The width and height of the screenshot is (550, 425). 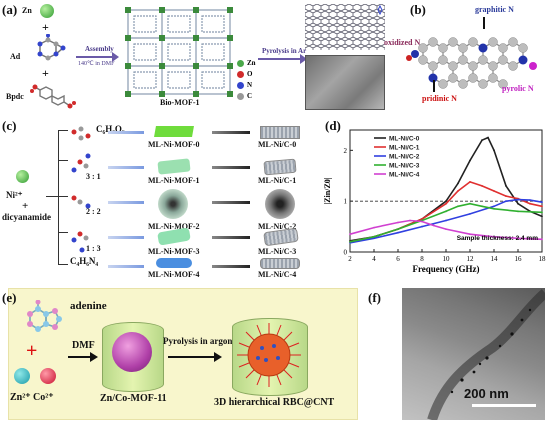 I want to click on plus-sign-2: +, so click(x=45, y=73).